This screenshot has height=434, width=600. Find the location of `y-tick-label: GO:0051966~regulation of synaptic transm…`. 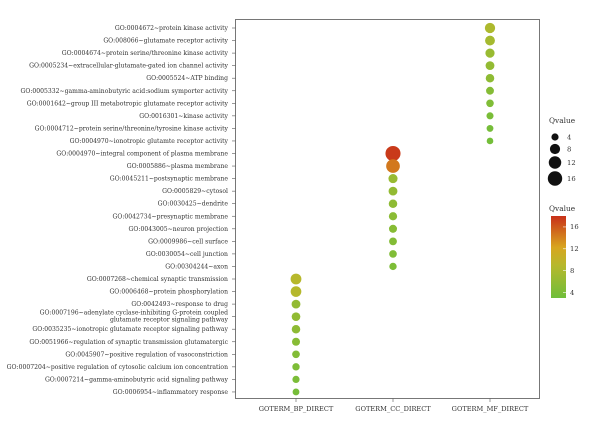

y-tick-label: GO:0051966~regulation of synaptic transm… is located at coordinates (128, 342).